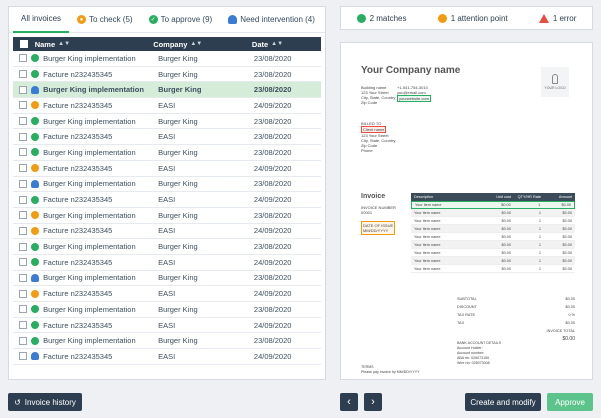 This screenshot has height=418, width=601. What do you see at coordinates (167, 137) in the screenshot?
I see `table-row: Facture n232435345 EASI 23/08/2020` at bounding box center [167, 137].